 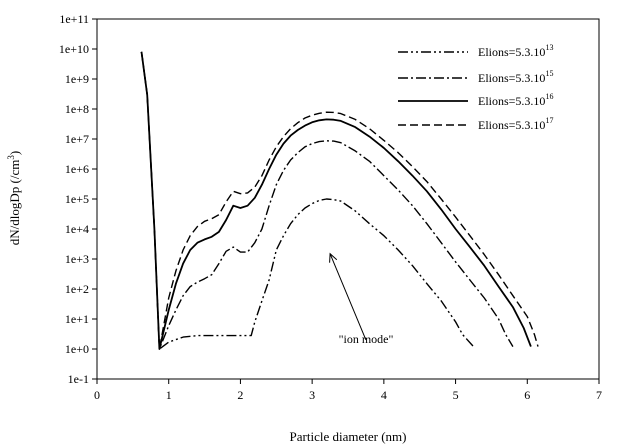 I want to click on y-tick-label: 1e+5, so click(x=77, y=199).